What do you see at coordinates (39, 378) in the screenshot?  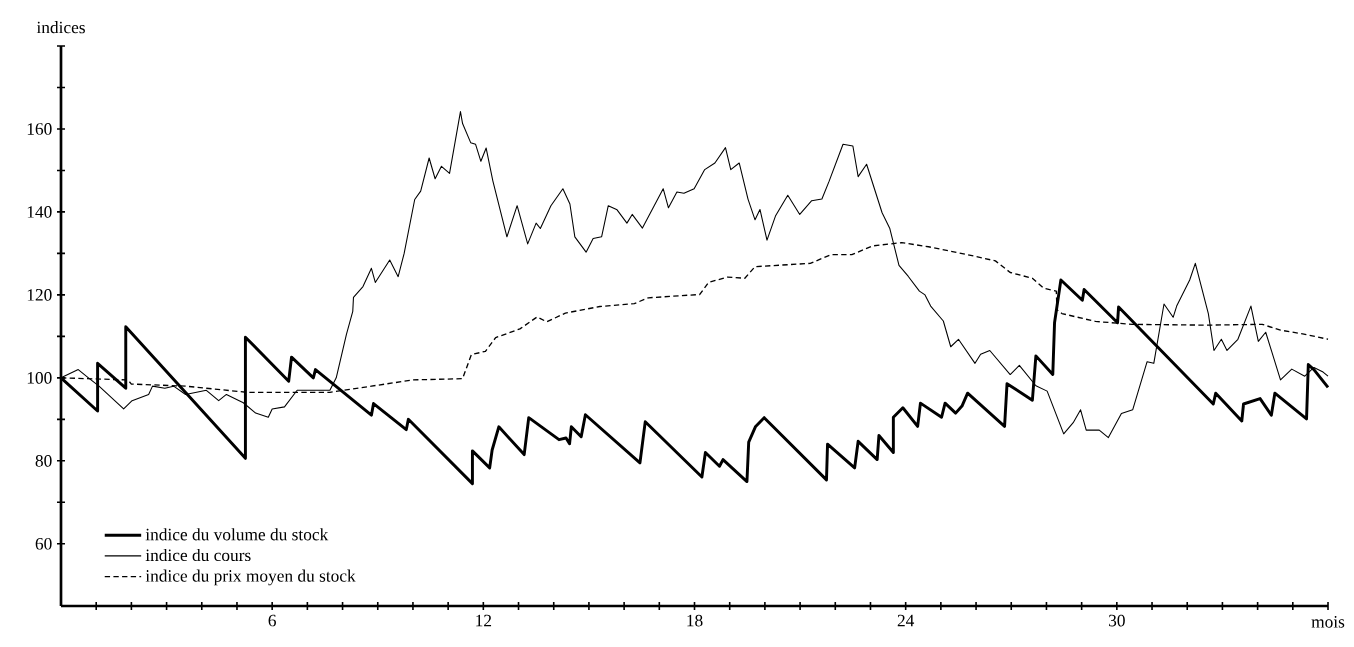 I see `y-tick-label: 100` at bounding box center [39, 378].